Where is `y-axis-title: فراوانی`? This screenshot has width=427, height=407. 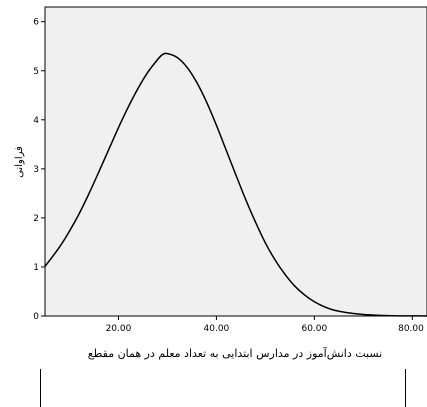 y-axis-title: فراوانی is located at coordinates (19, 162).